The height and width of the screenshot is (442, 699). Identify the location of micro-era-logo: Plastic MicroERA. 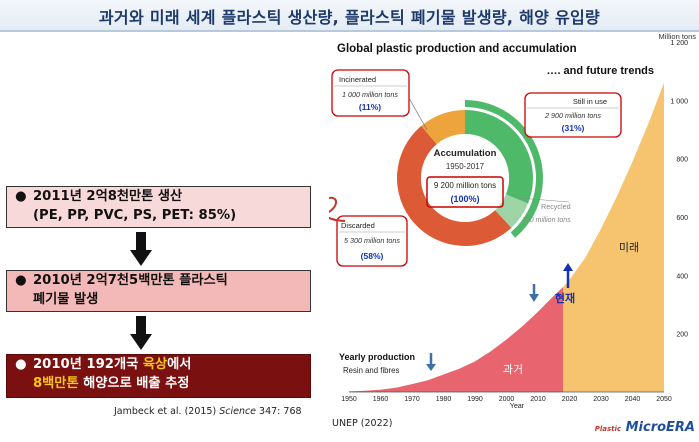
(644, 427).